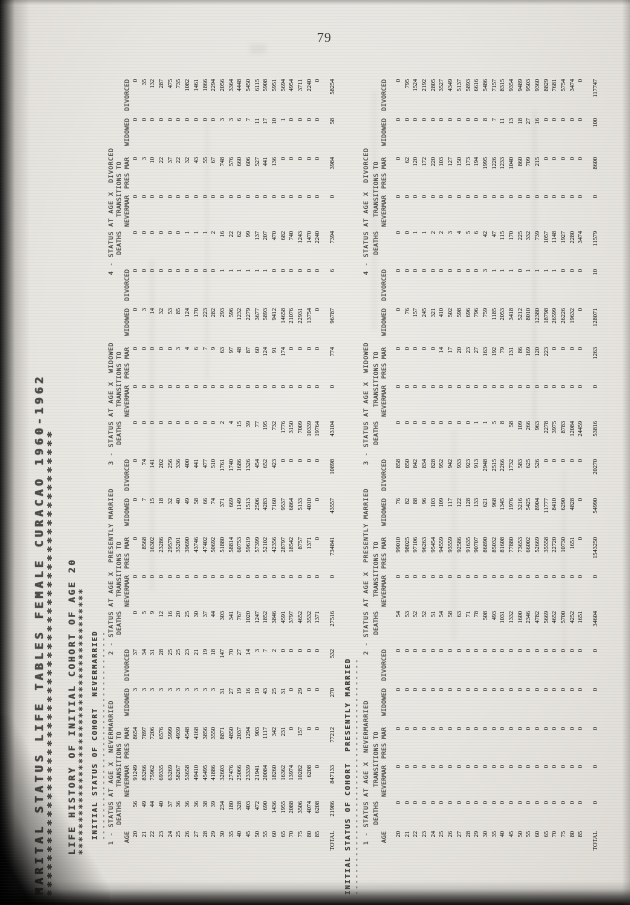 The height and width of the screenshot is (905, 630). Describe the element at coordinates (433, 503) in the screenshot. I see `table-cell: 103` at that location.